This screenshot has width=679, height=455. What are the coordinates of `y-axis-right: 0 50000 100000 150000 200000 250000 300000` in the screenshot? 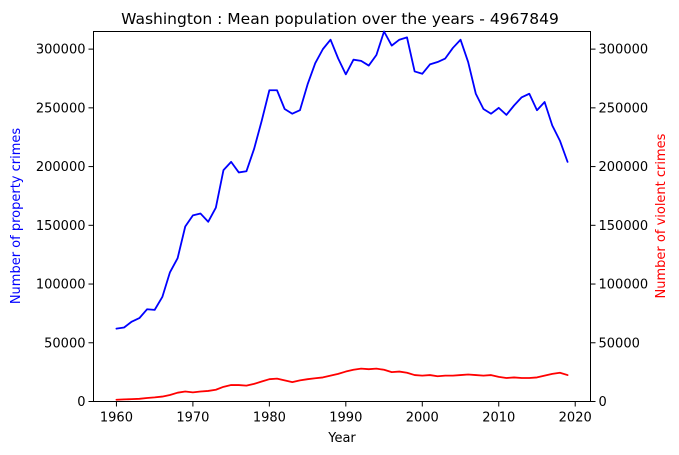 It's located at (619, 226).